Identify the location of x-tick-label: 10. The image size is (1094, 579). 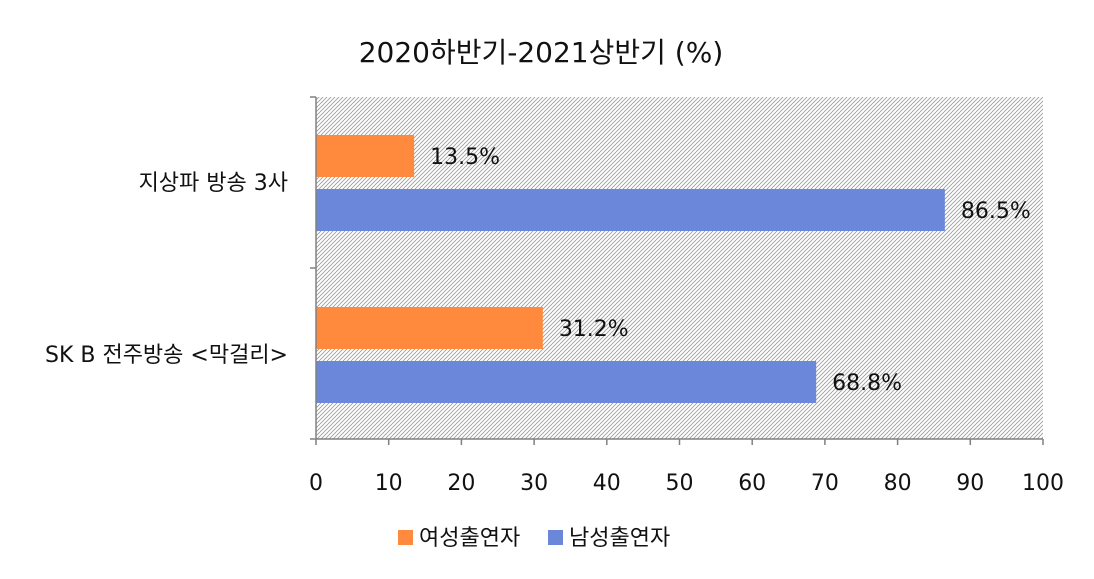
(389, 483).